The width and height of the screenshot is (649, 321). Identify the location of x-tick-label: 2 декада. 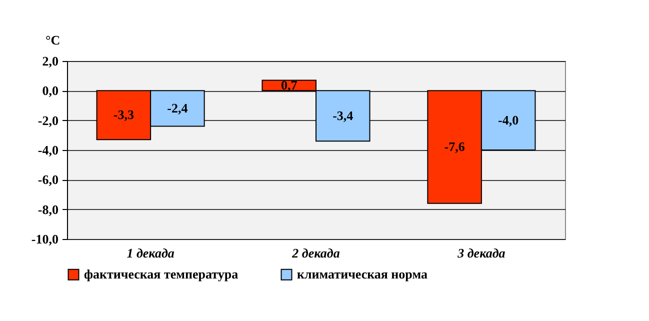
(315, 253).